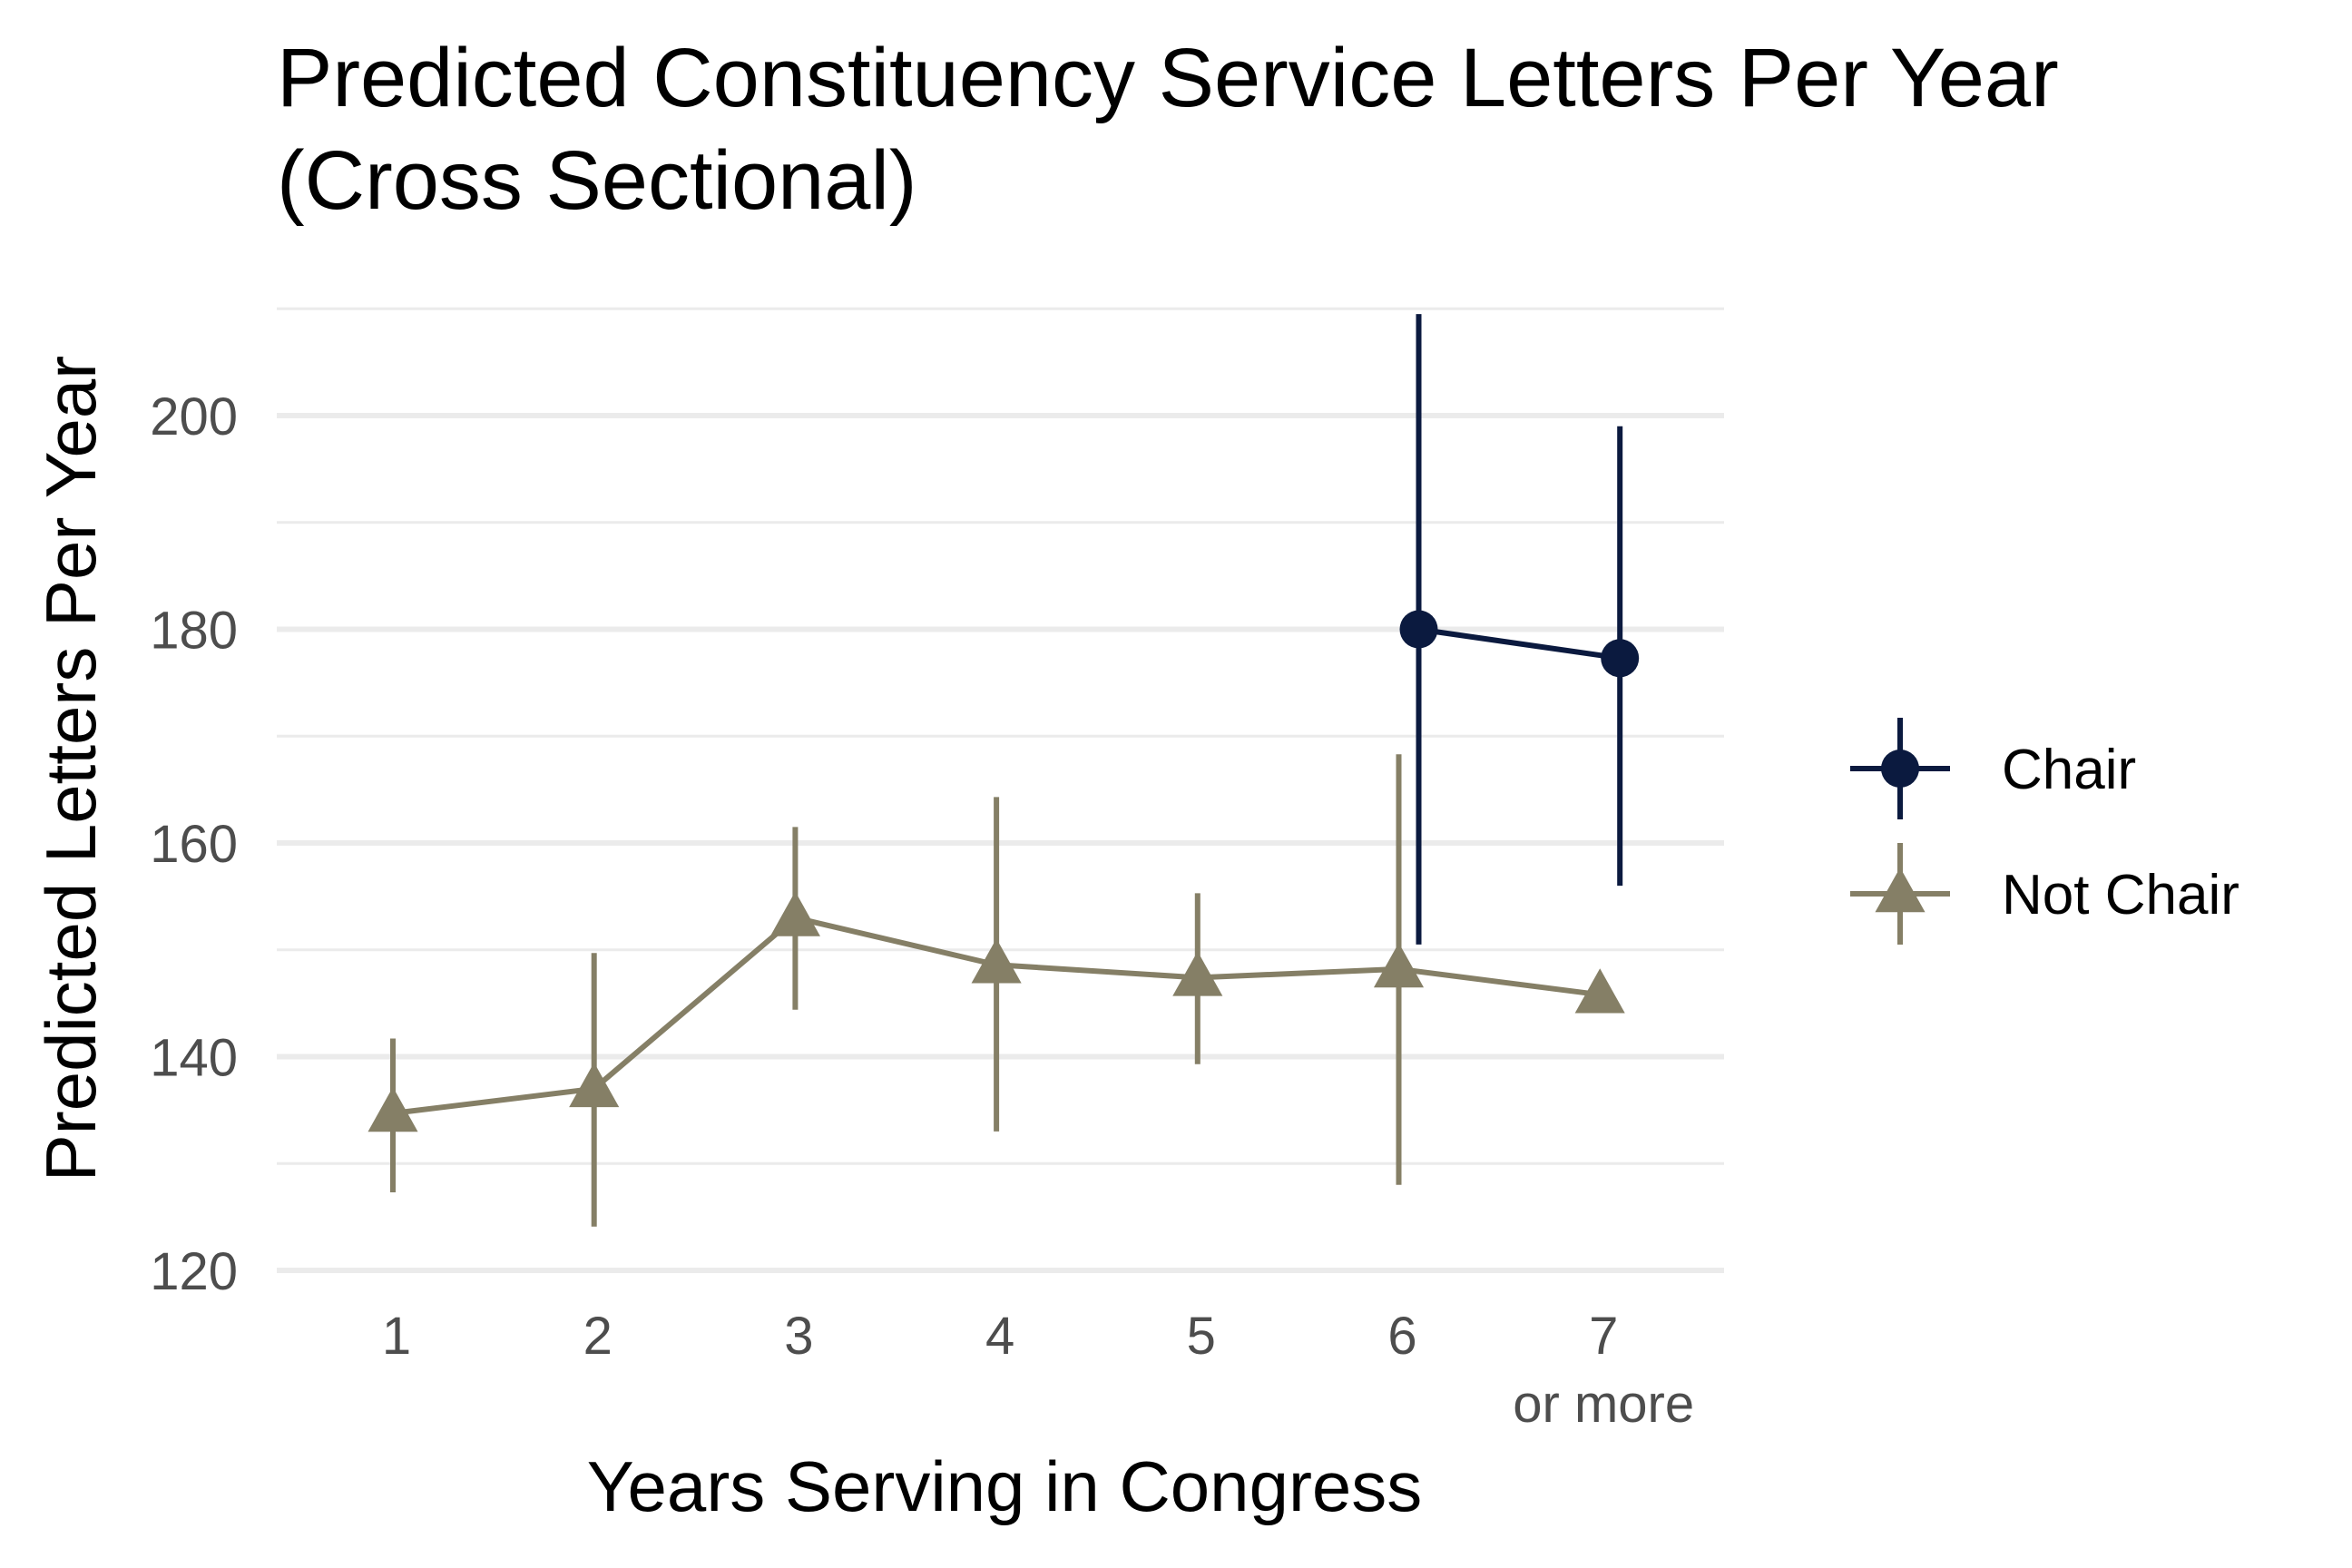 This screenshot has width=2352, height=1568. I want to click on legend-label: Not Chair, so click(2120, 895).